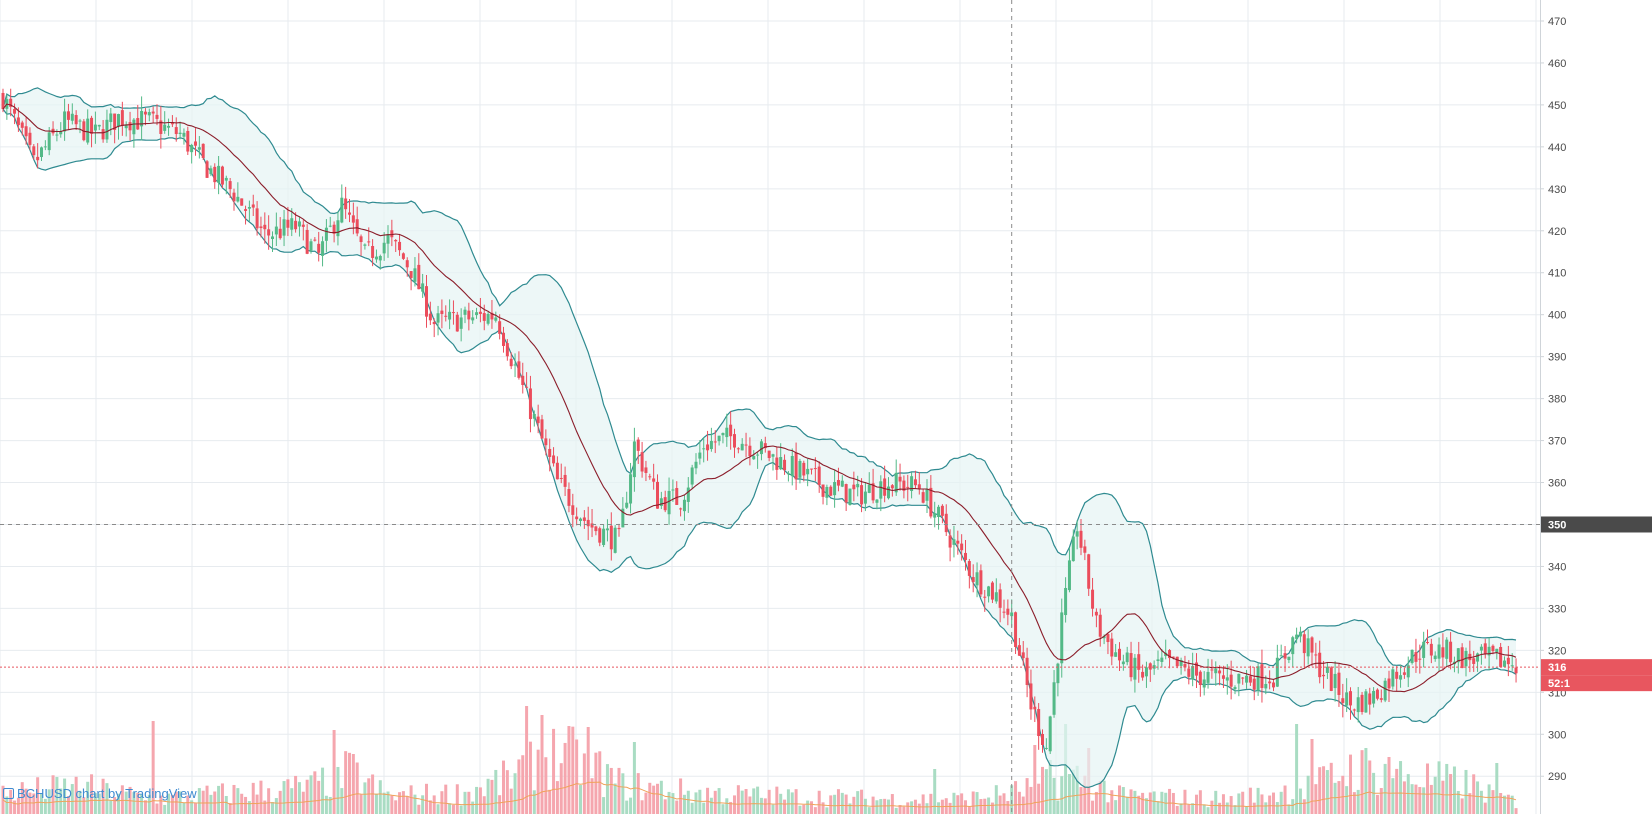 This screenshot has width=1652, height=814. What do you see at coordinates (1557, 358) in the screenshot?
I see `price-axis-tick-label: 390` at bounding box center [1557, 358].